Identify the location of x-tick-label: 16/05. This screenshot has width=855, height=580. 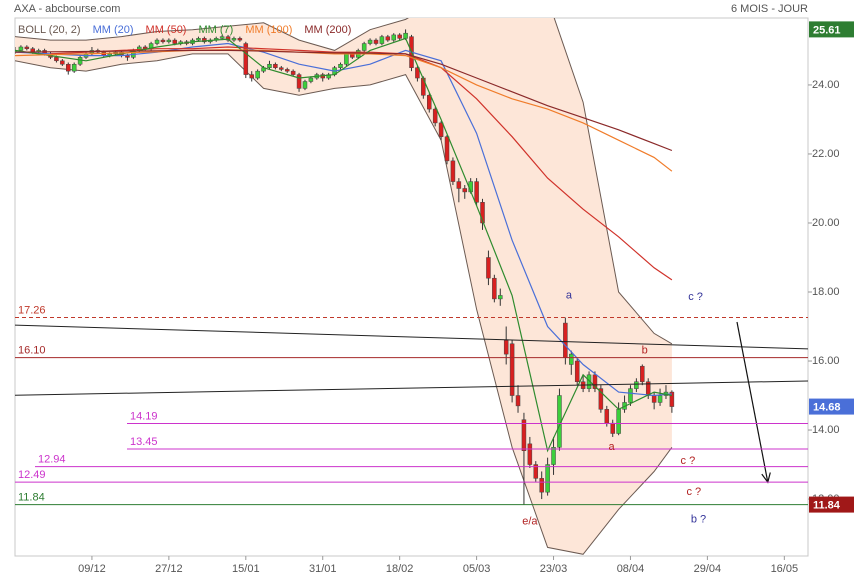
(785, 569).